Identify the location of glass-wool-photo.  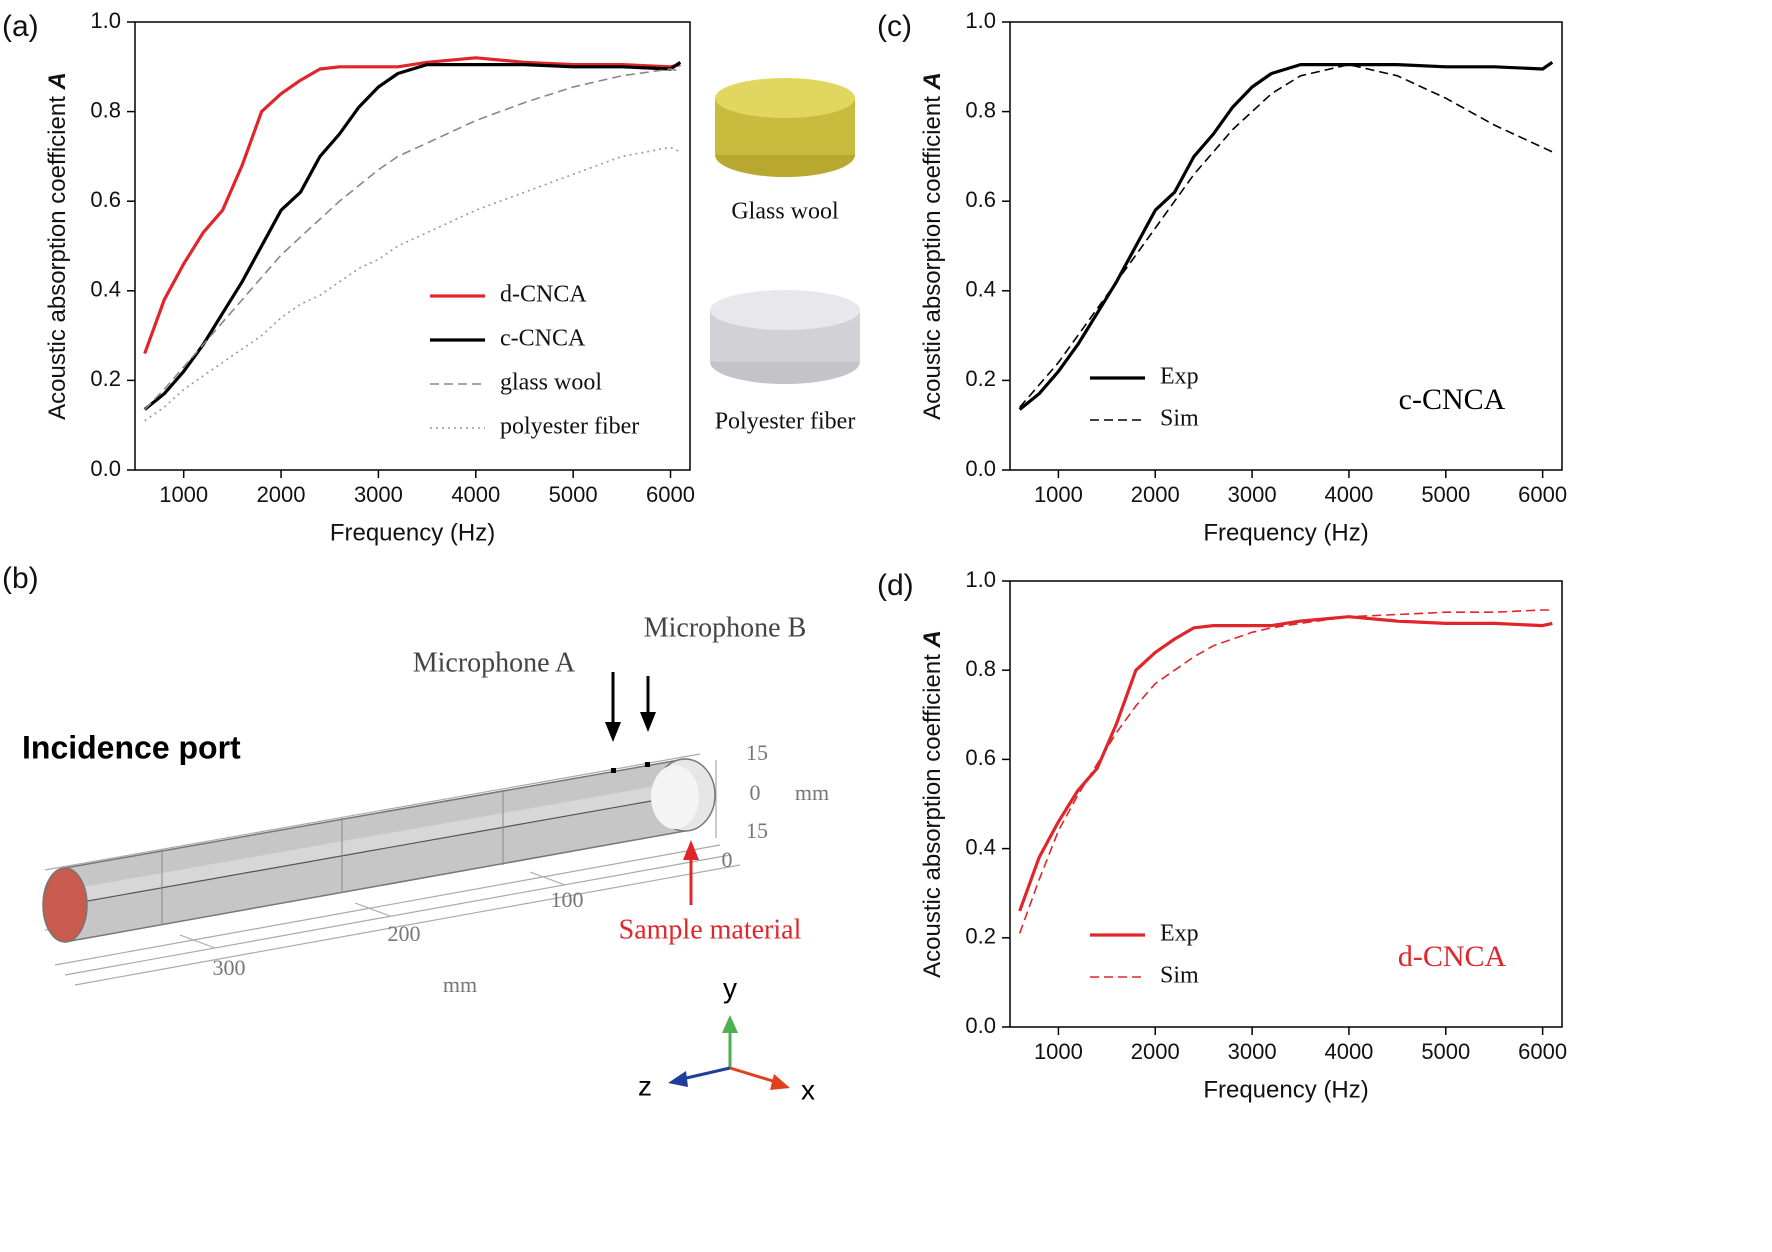
(785, 127).